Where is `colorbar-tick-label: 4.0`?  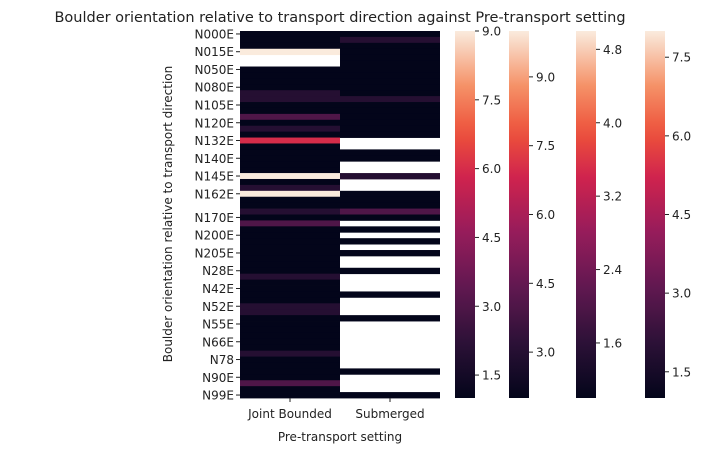 colorbar-tick-label: 4.0 is located at coordinates (612, 123).